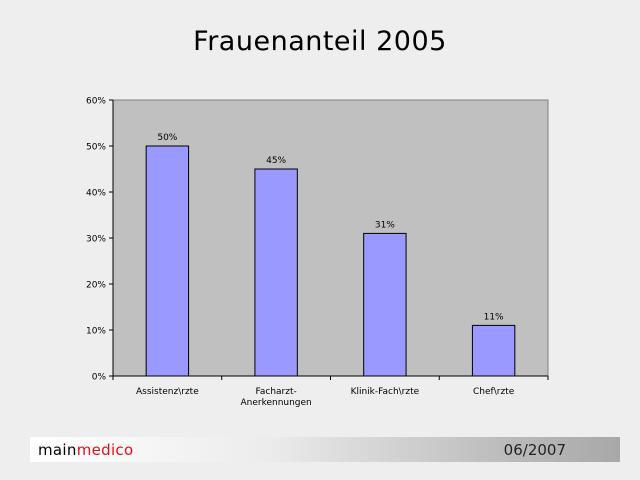  What do you see at coordinates (275, 397) in the screenshot?
I see `x-tick-label: Facharzt-Anerkennungen` at bounding box center [275, 397].